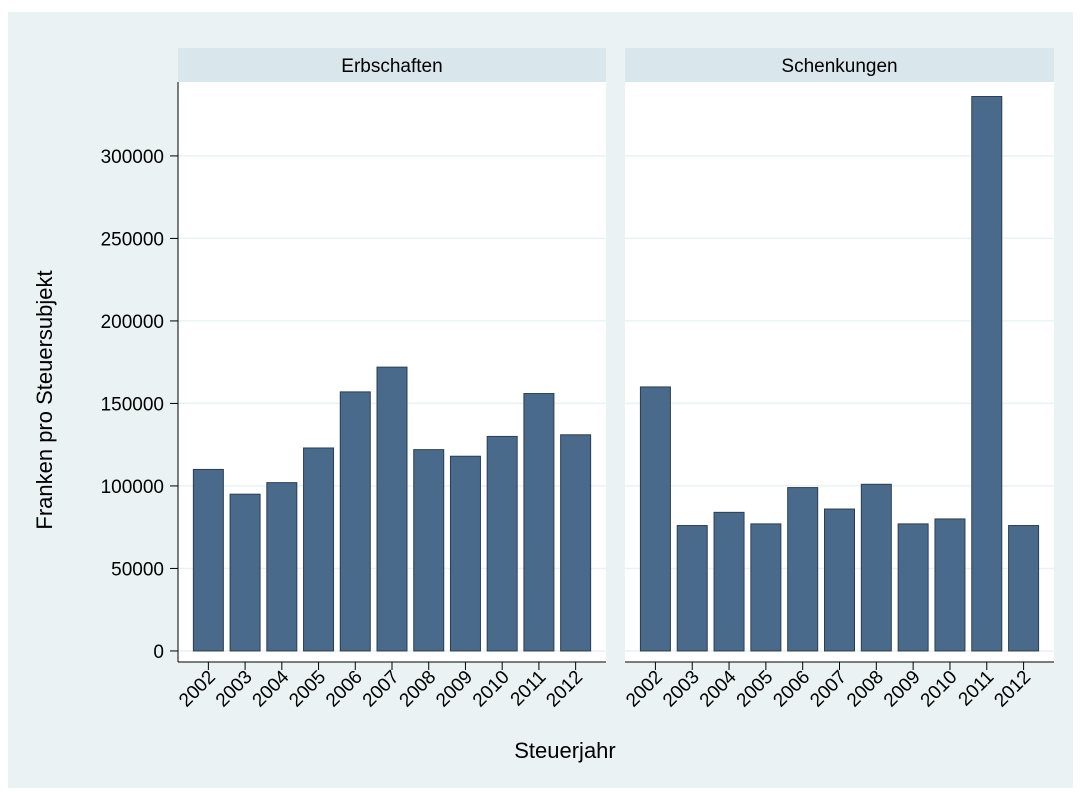 This screenshot has width=1081, height=793. Describe the element at coordinates (158, 652) in the screenshot. I see `y-tick-label: 0` at that location.